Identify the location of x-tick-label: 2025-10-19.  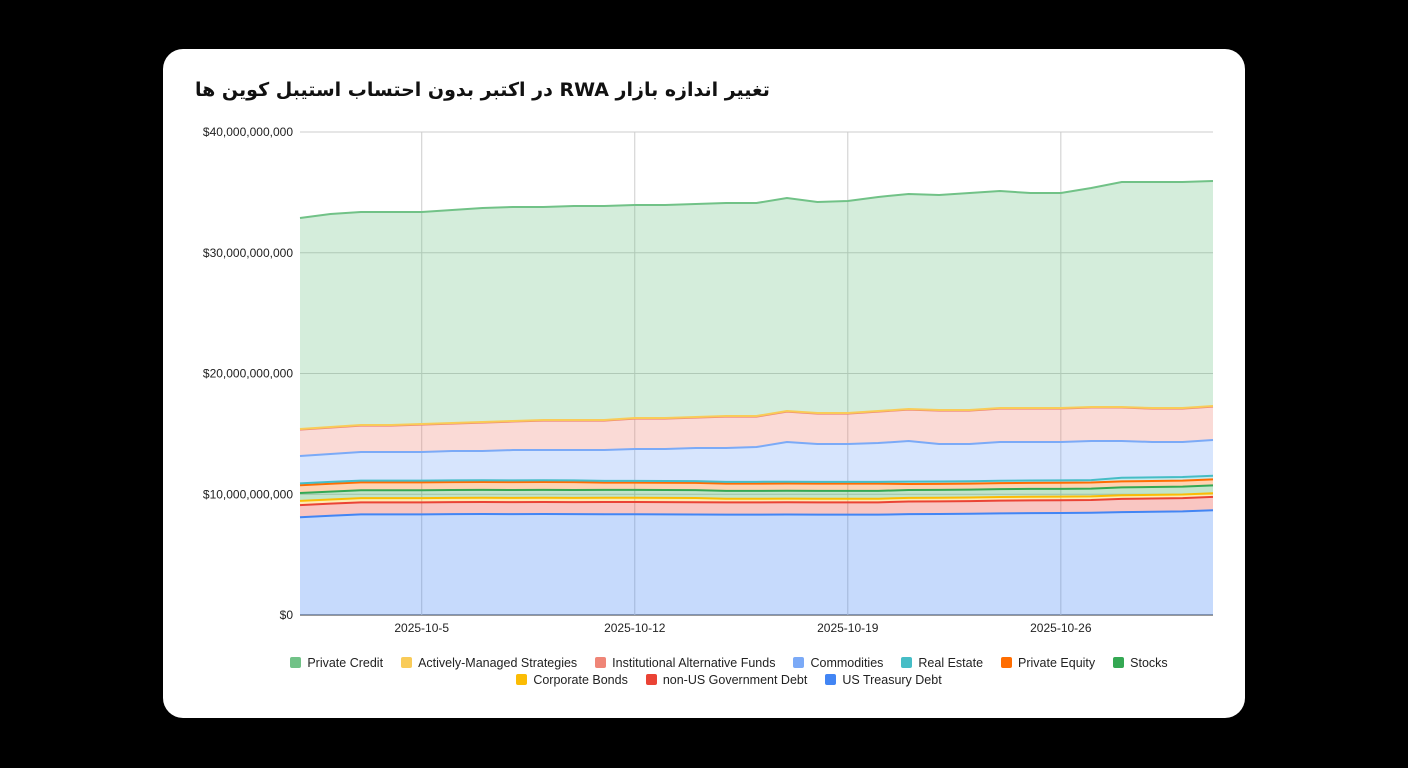
(848, 628).